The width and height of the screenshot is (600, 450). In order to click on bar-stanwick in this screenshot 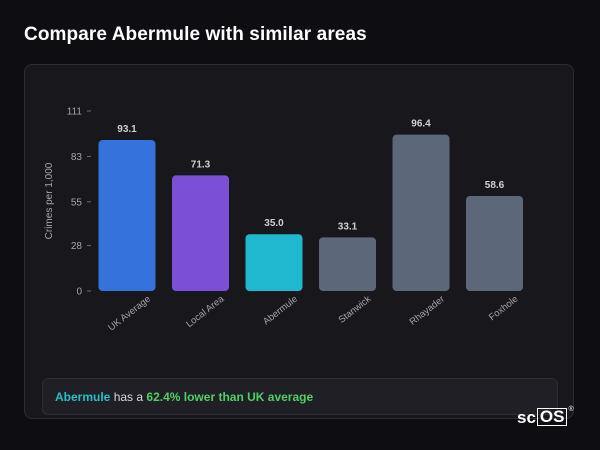, I will do `click(347, 264)`.